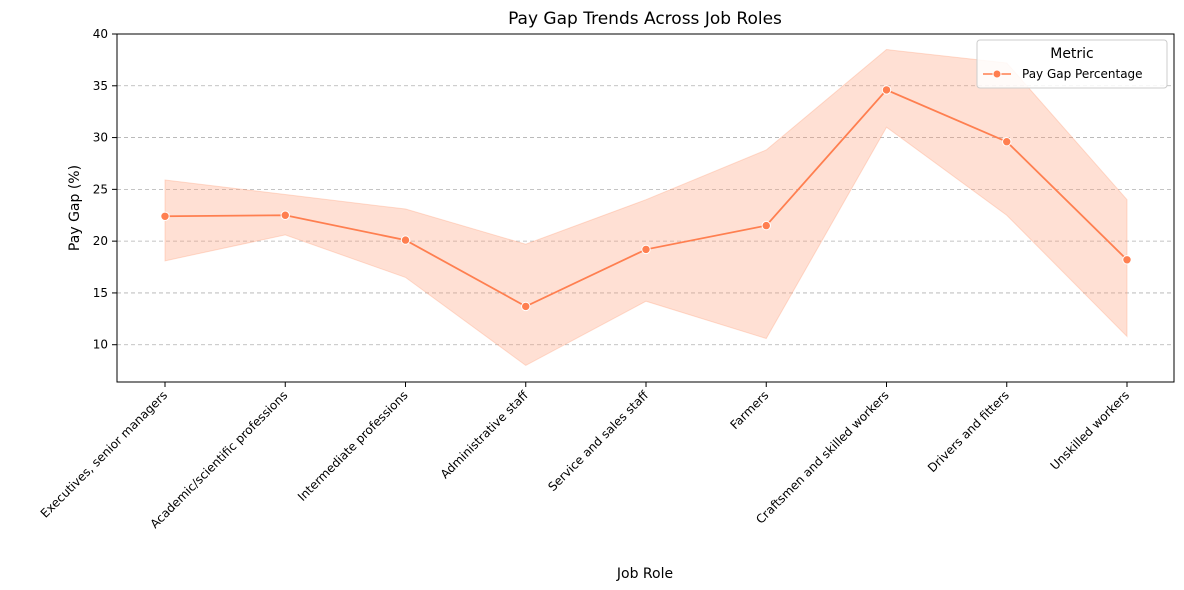 This screenshot has height=590, width=1184. I want to click on legend: Metric Pay Gap Percentage, so click(1072, 64).